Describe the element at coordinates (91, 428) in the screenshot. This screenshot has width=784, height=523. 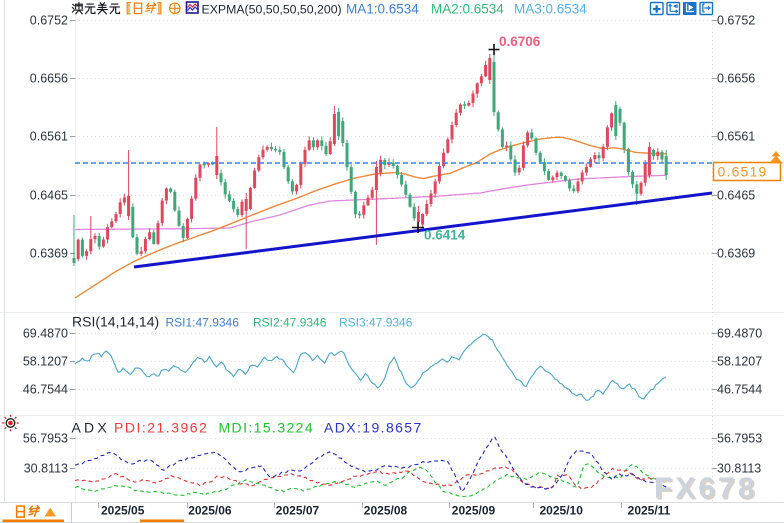
I see `svg-text: ADX` at that location.